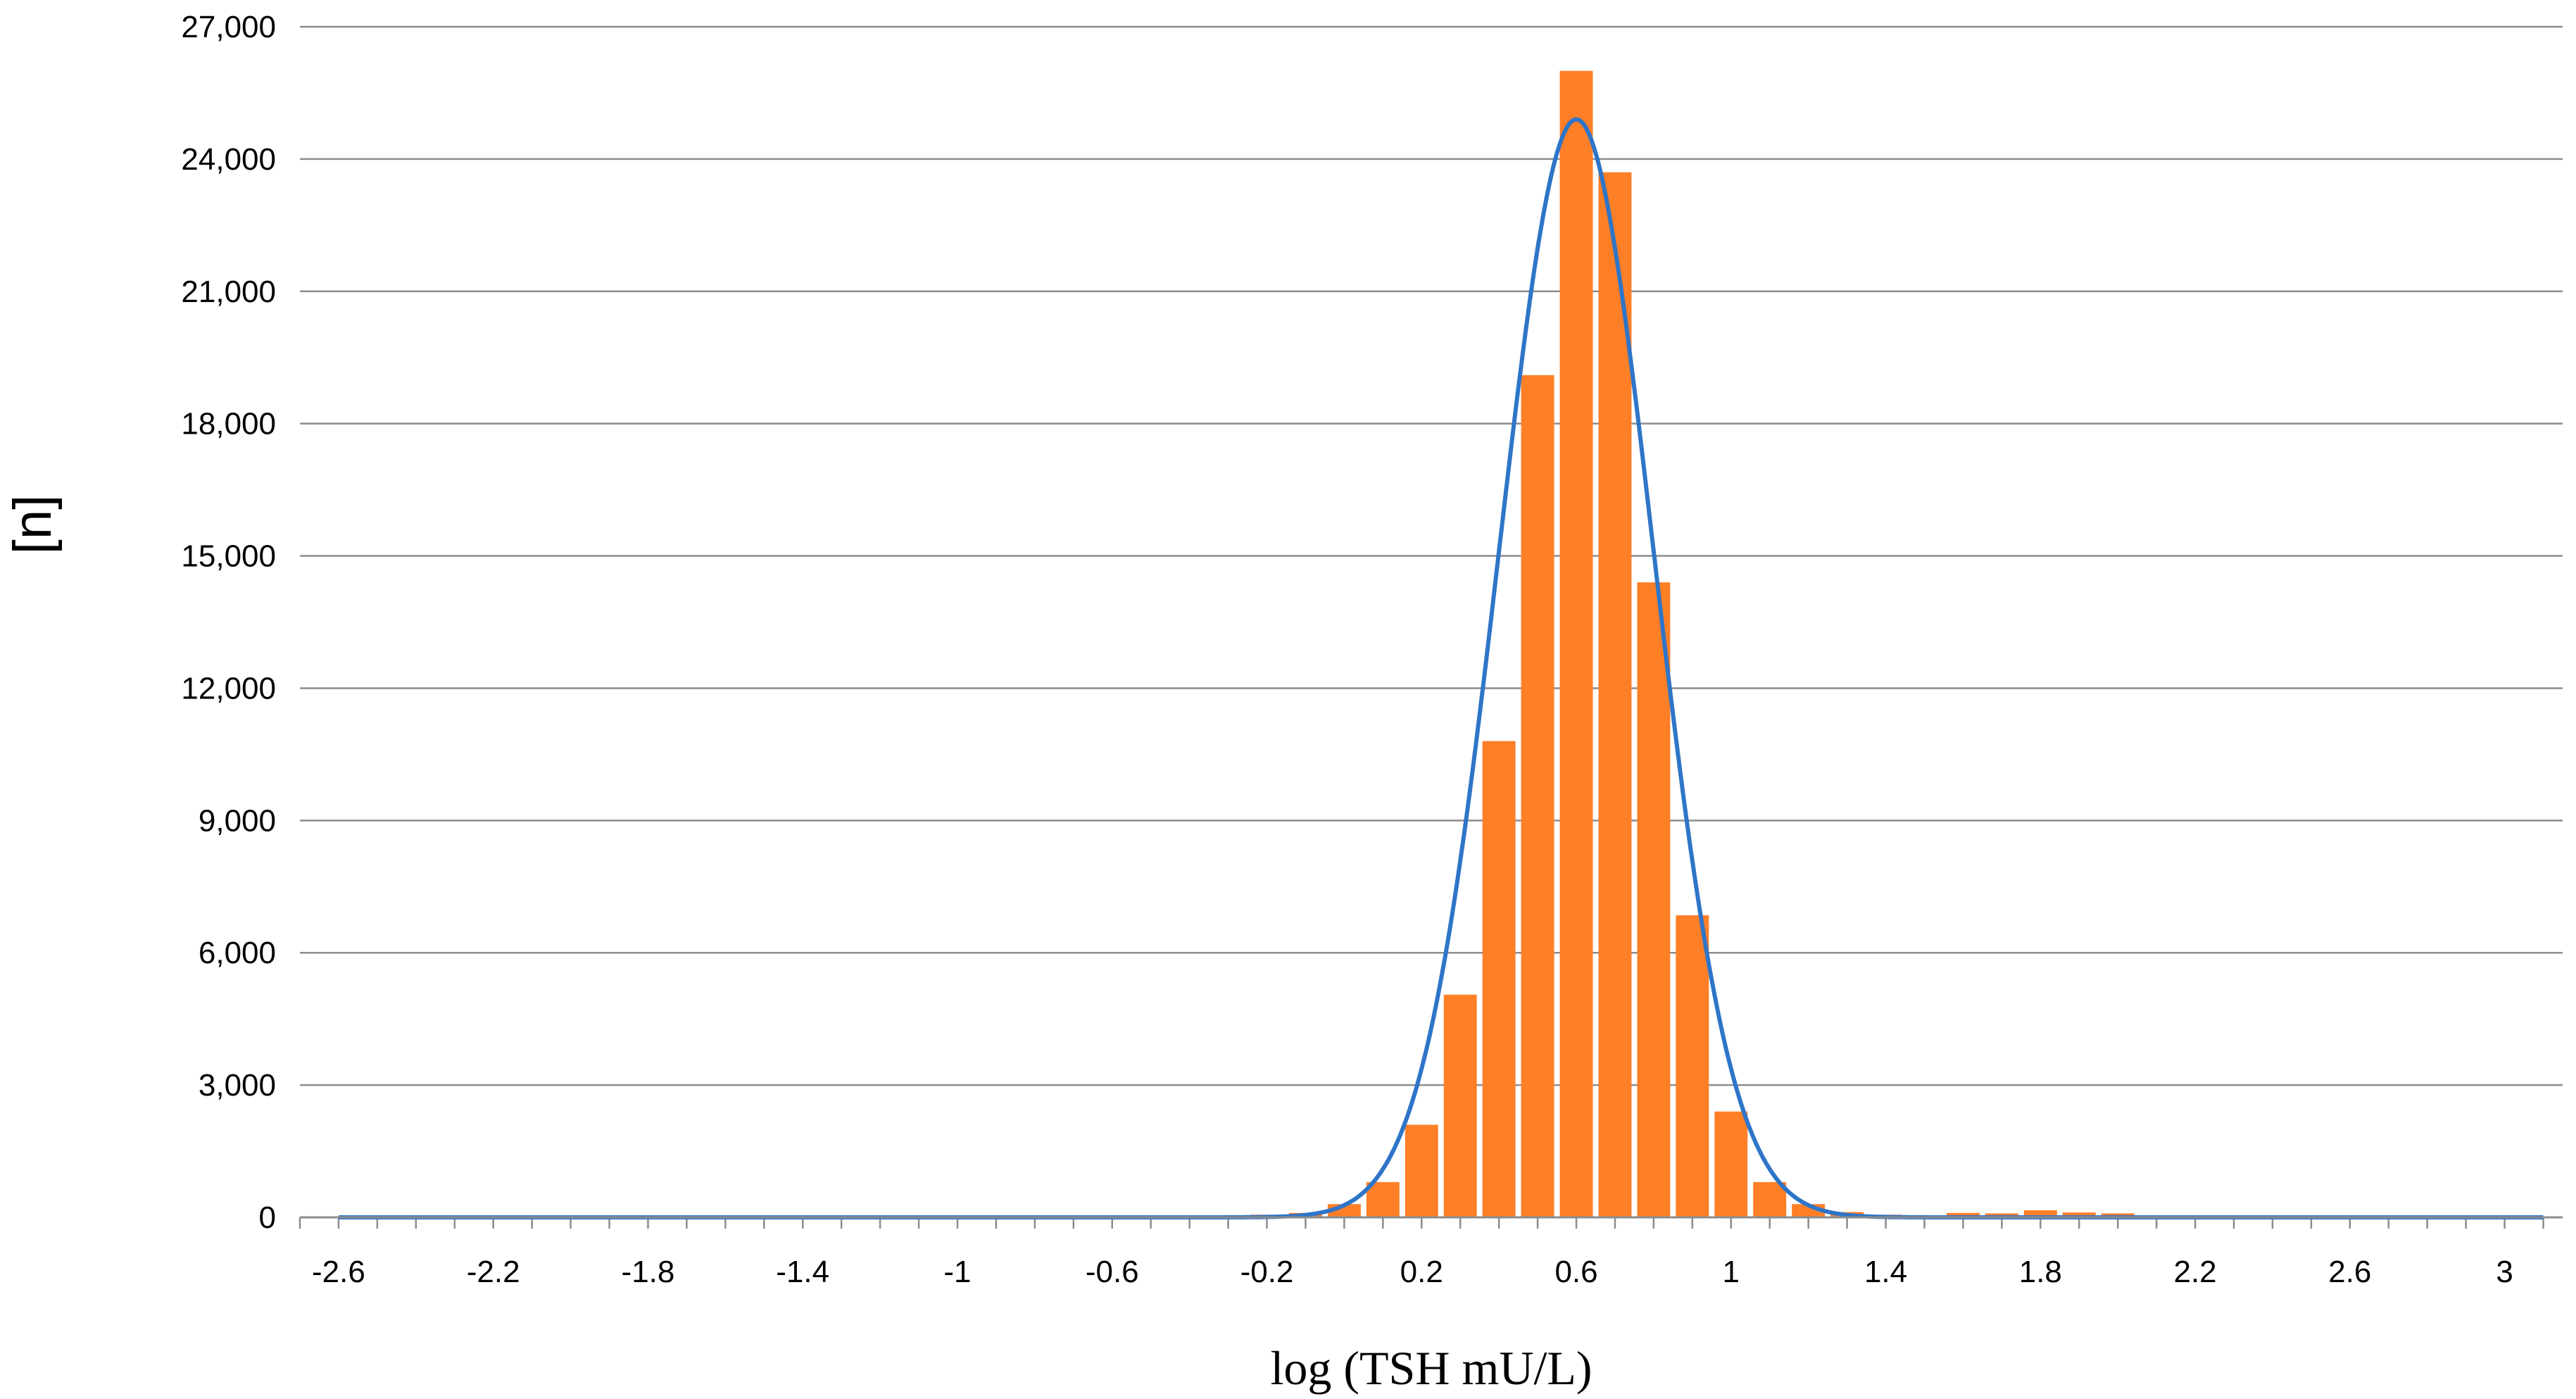 This screenshot has height=1399, width=2576. I want to click on x-tick-label: -2.2, so click(494, 1272).